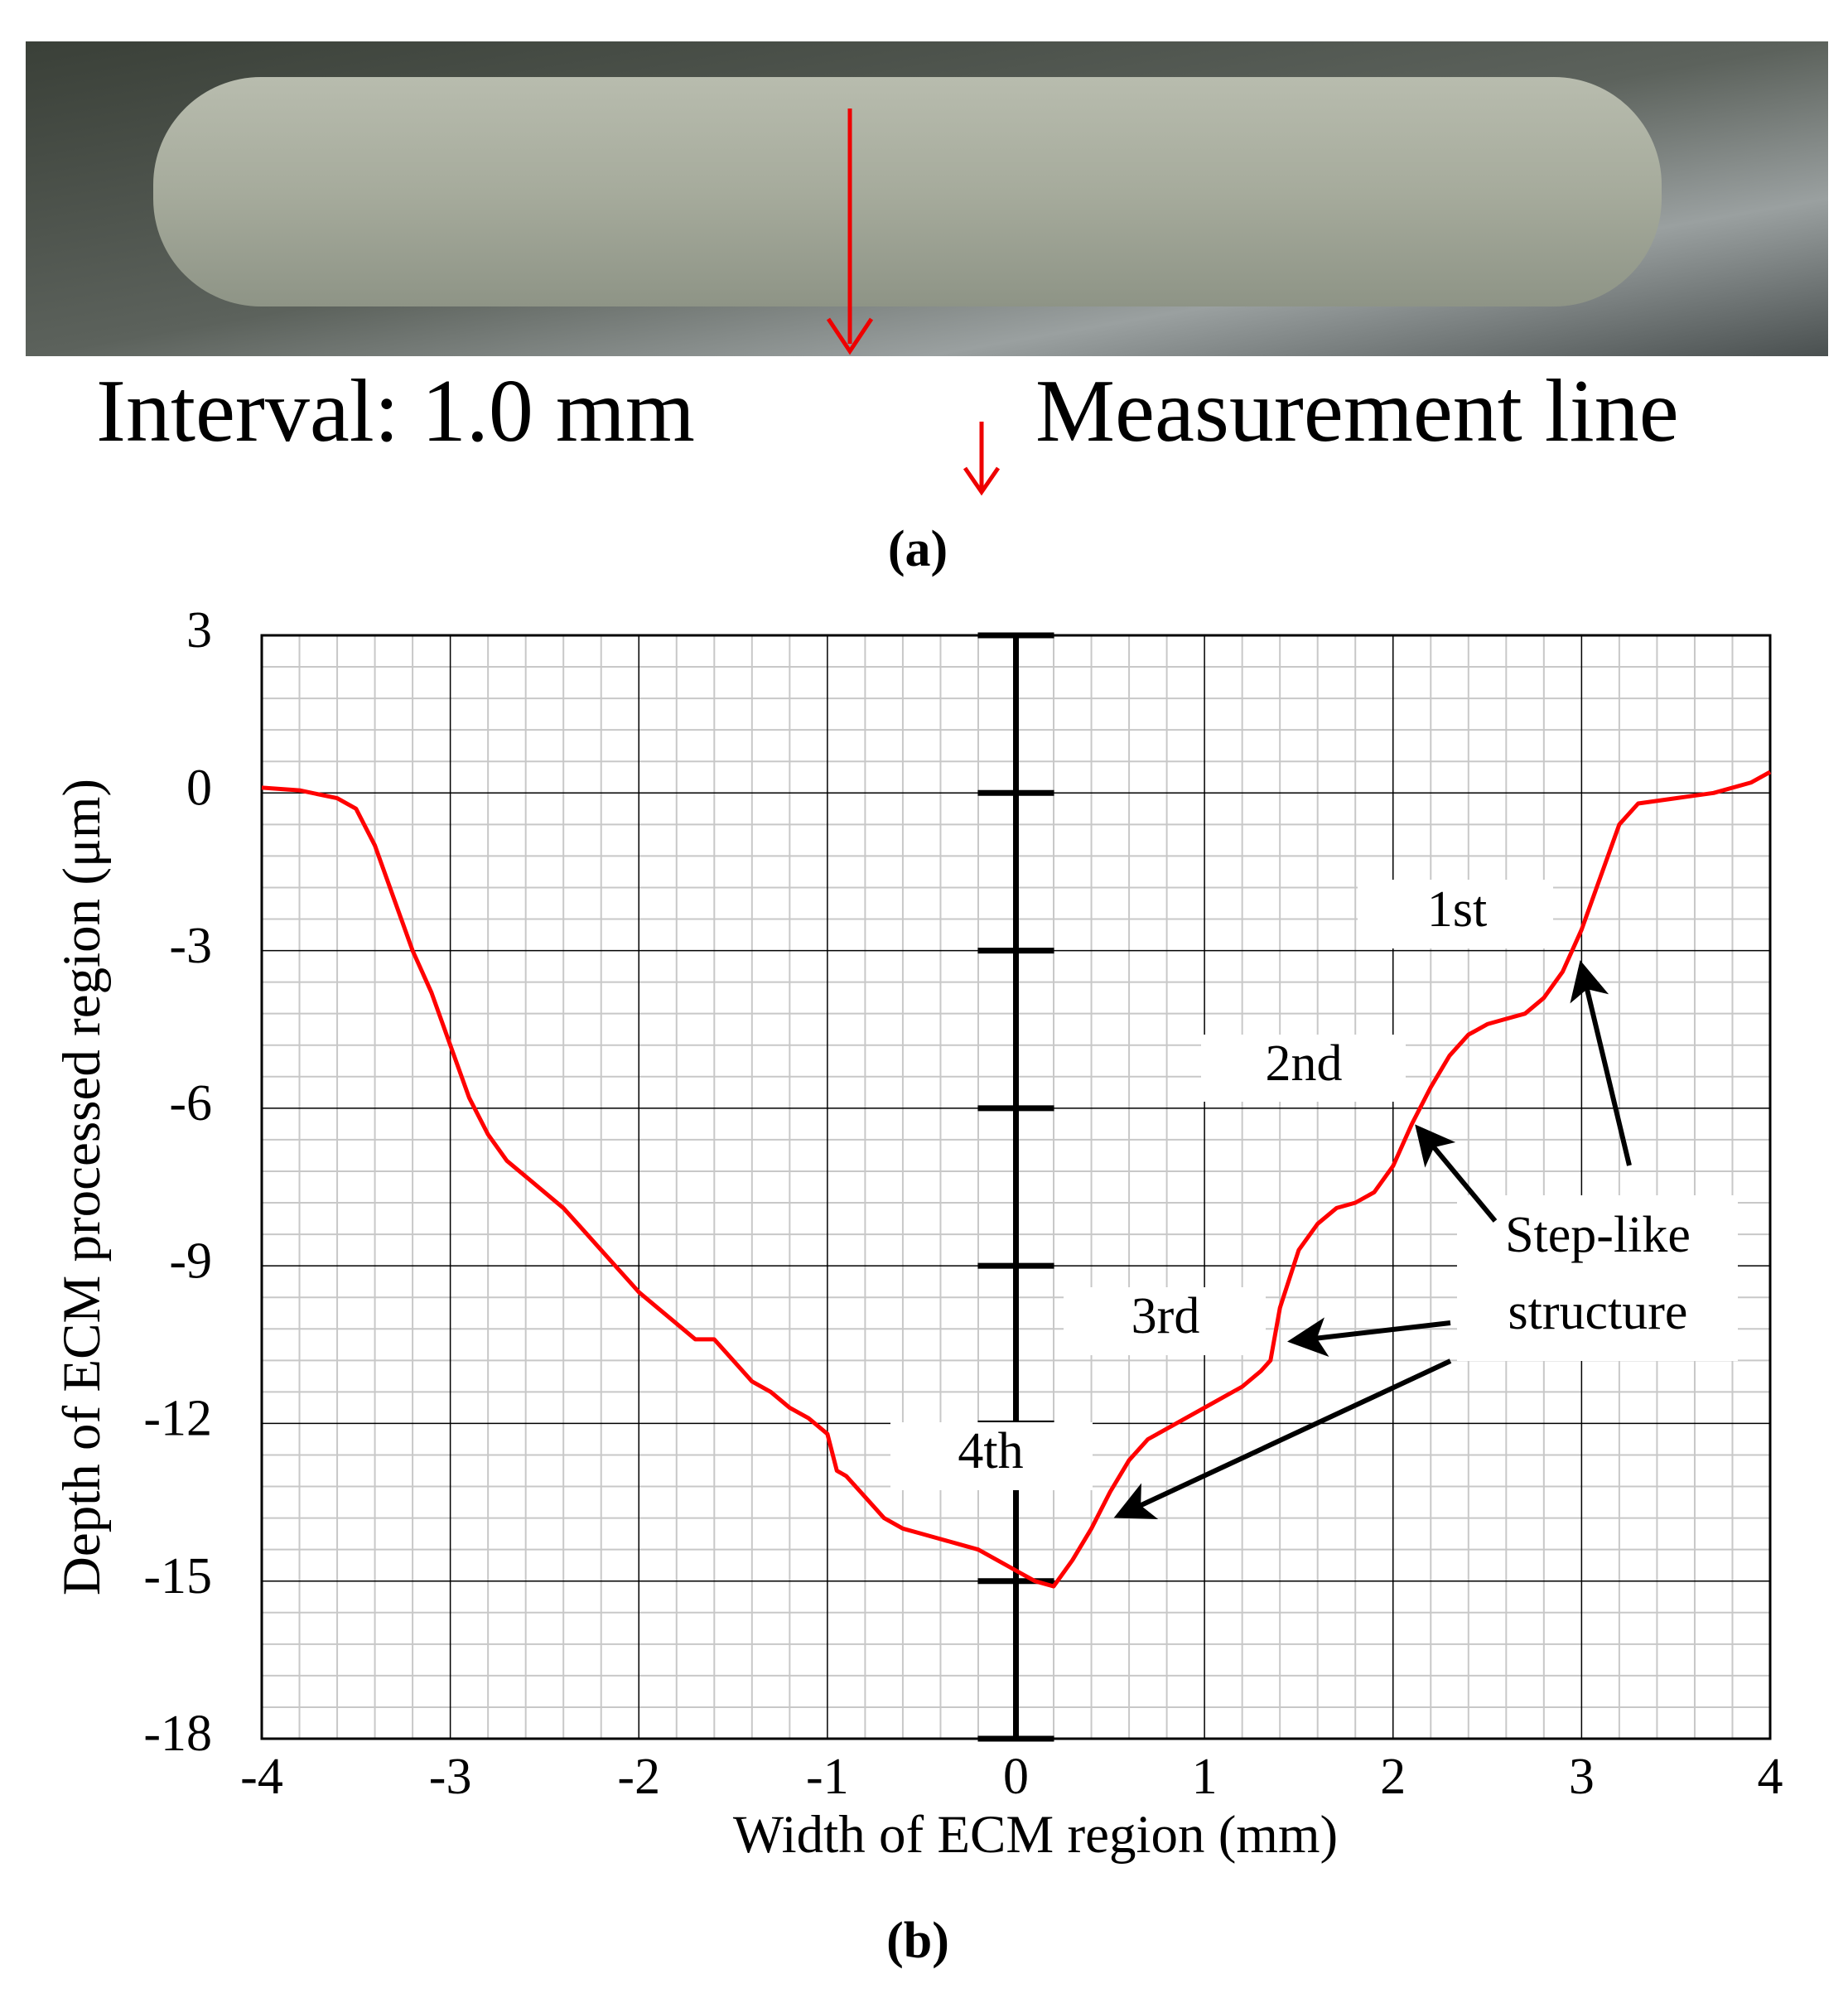  Describe the element at coordinates (177, 1419) in the screenshot. I see `y-tick-label: -12` at that location.